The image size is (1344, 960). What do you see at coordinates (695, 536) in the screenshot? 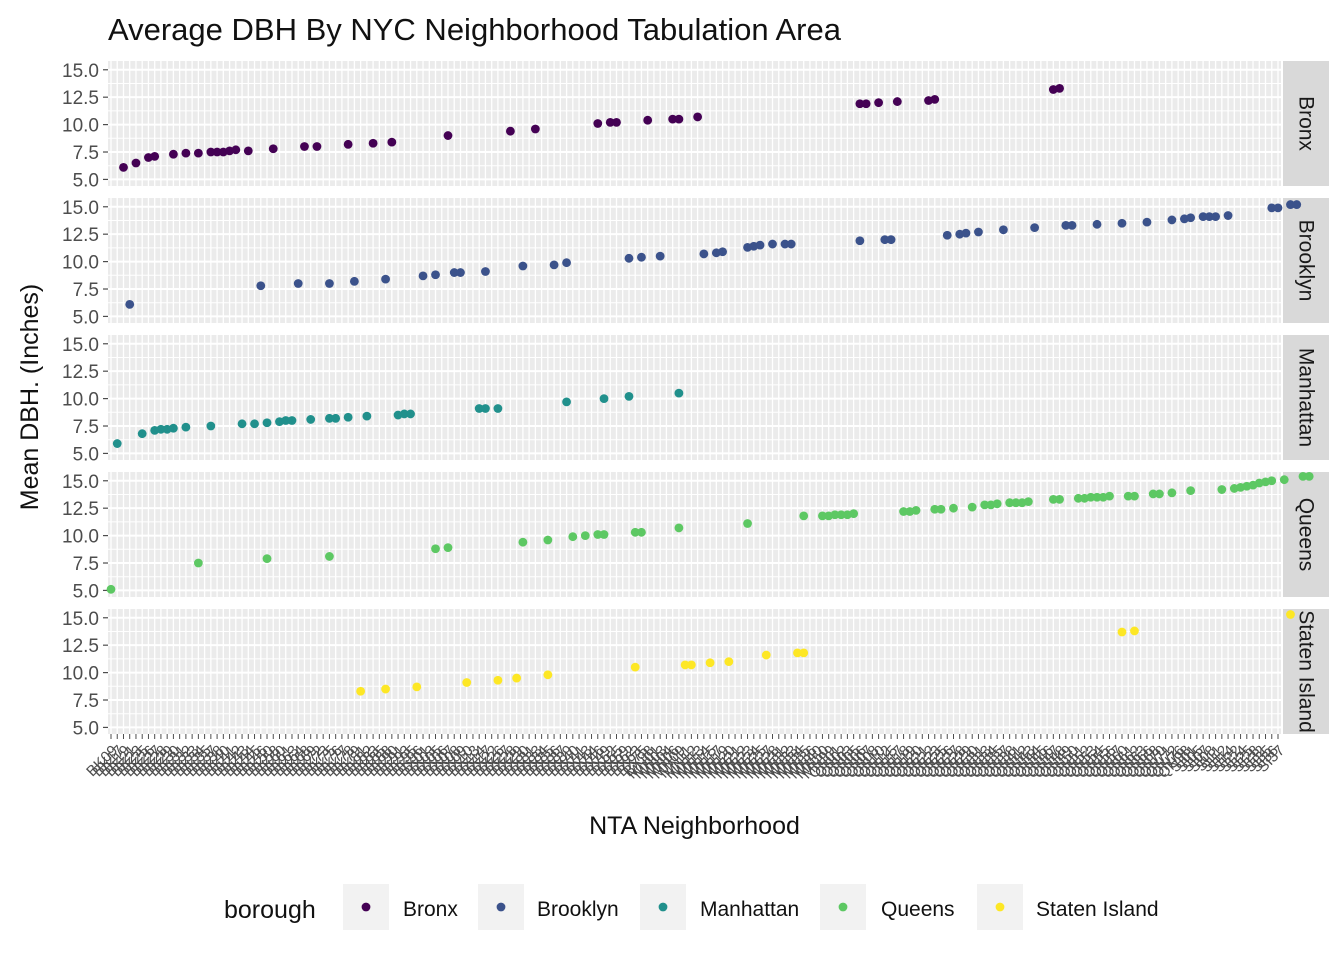
I see `facet-panel-queens: 5.0 7.5 10.0 12.5 15.0 Queens` at bounding box center [695, 536].